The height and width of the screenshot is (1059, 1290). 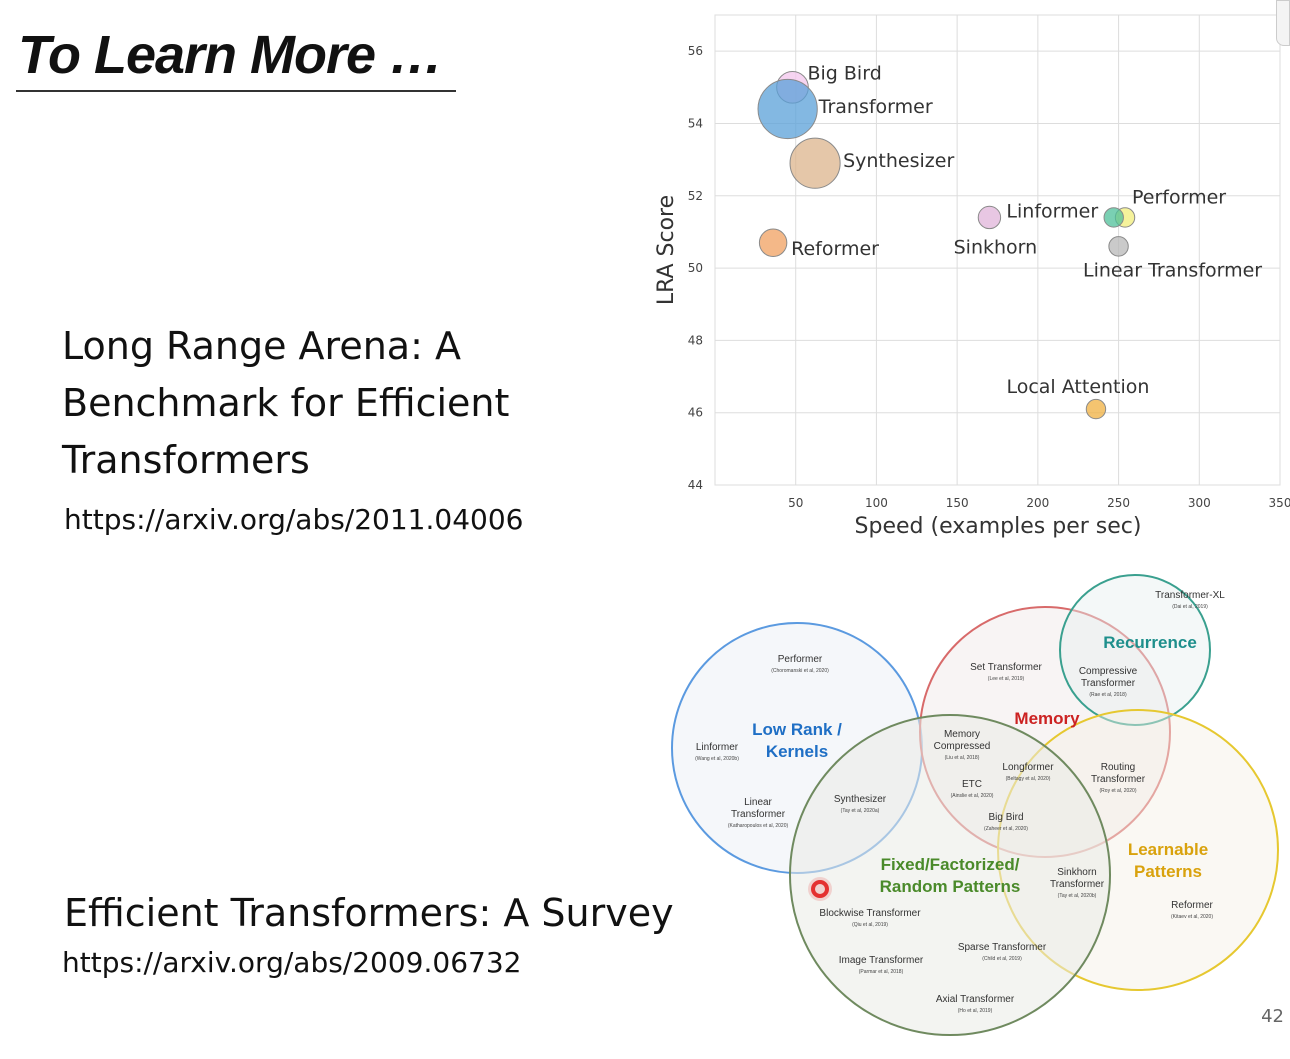 I want to click on point-label-transformer: Transformer, so click(x=875, y=107).